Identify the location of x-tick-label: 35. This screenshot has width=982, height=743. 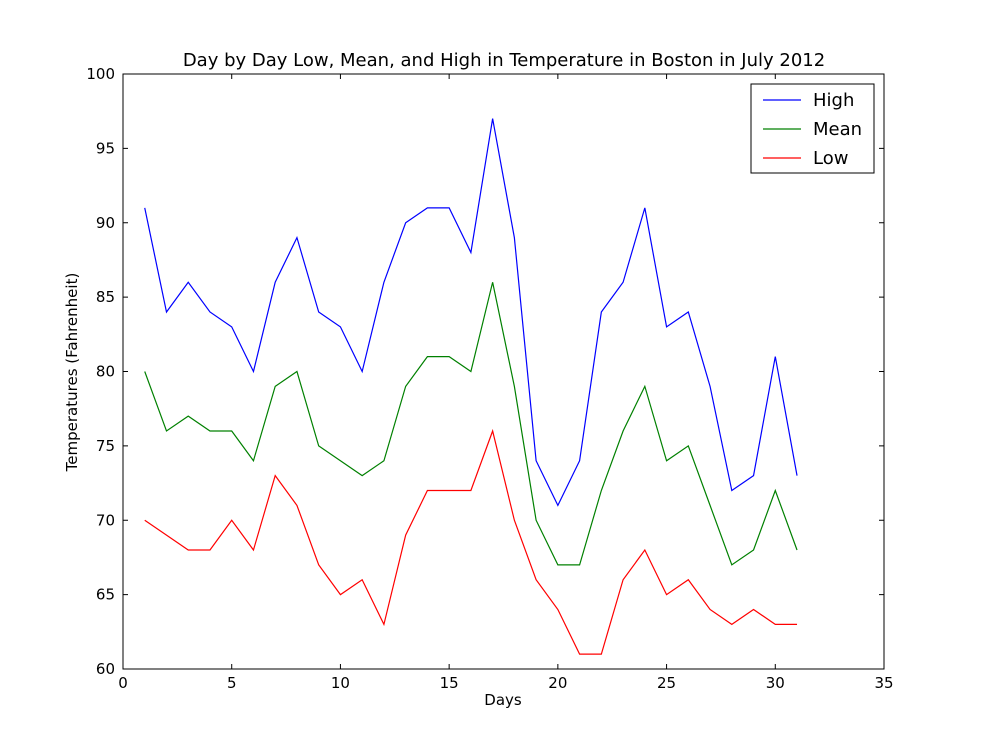
(883, 683).